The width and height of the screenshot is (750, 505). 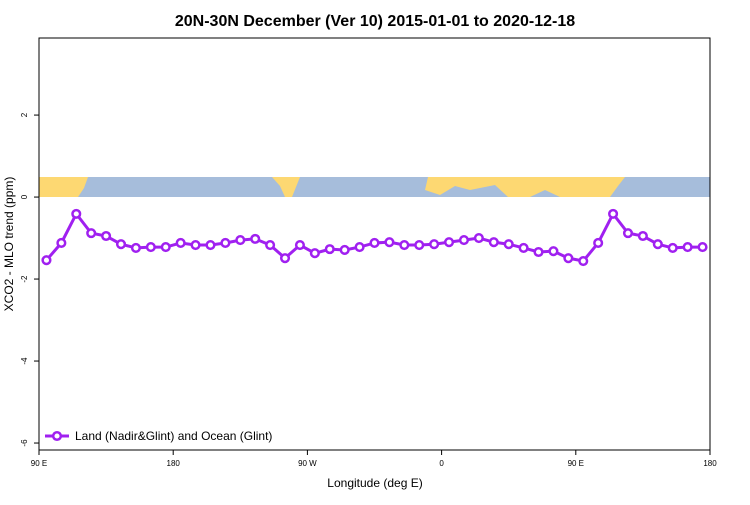 What do you see at coordinates (374, 483) in the screenshot?
I see `x-axis-label: Longitude (deg E)` at bounding box center [374, 483].